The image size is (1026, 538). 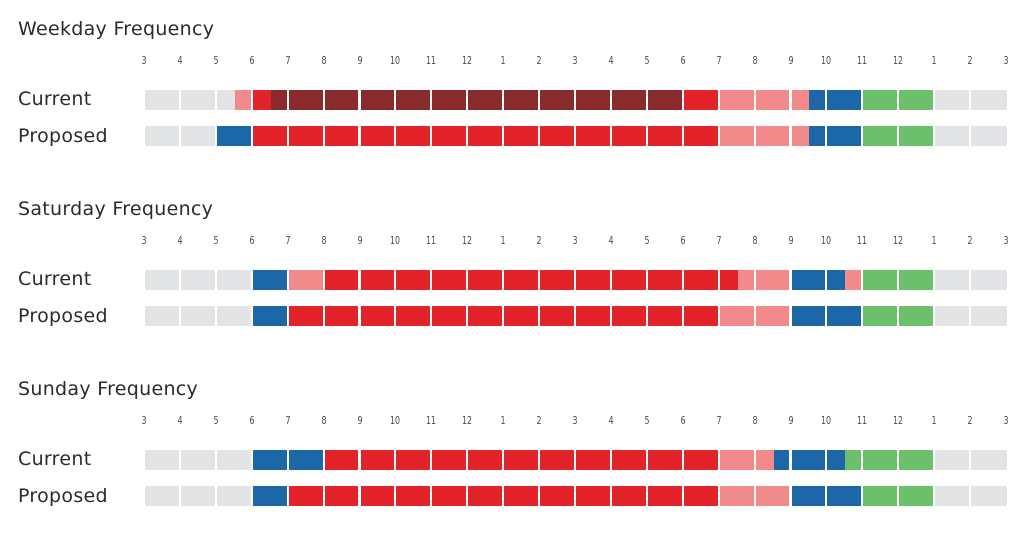 What do you see at coordinates (108, 389) in the screenshot?
I see `section-title: Sunday Frequency` at bounding box center [108, 389].